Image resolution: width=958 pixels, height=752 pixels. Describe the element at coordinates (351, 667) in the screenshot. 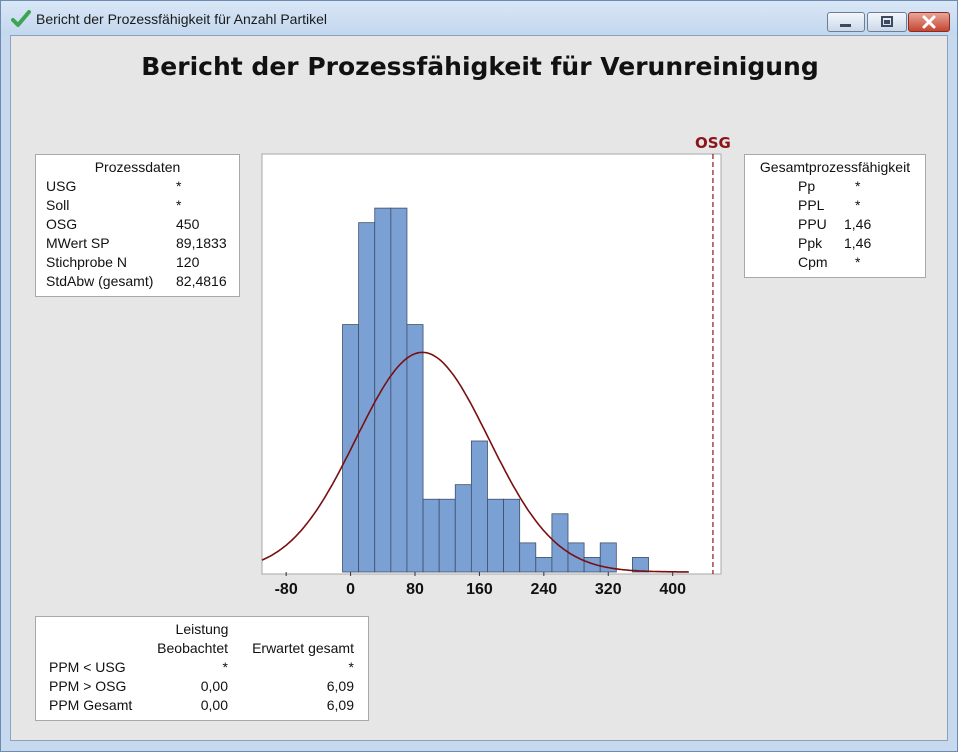

I see `performance-expected-below-usg: *` at that location.